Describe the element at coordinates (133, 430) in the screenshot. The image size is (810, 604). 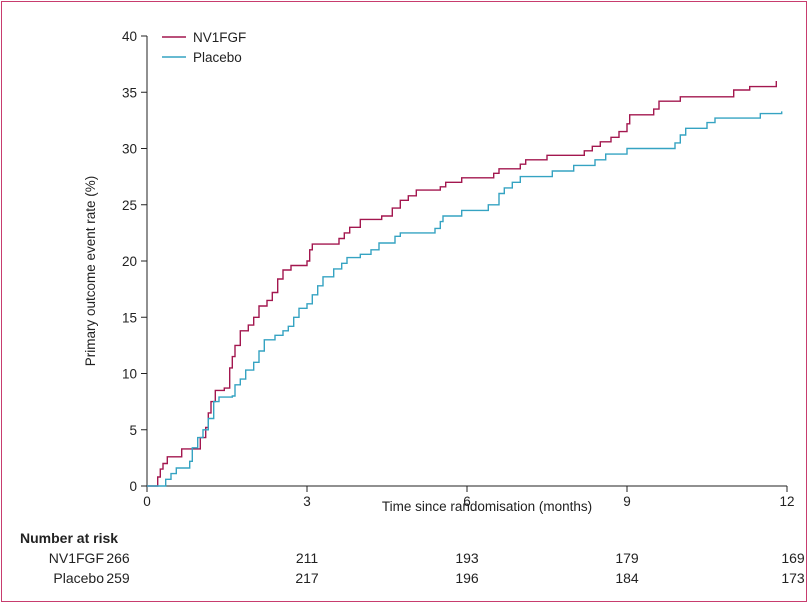
I see `y-tick-label: 5` at that location.